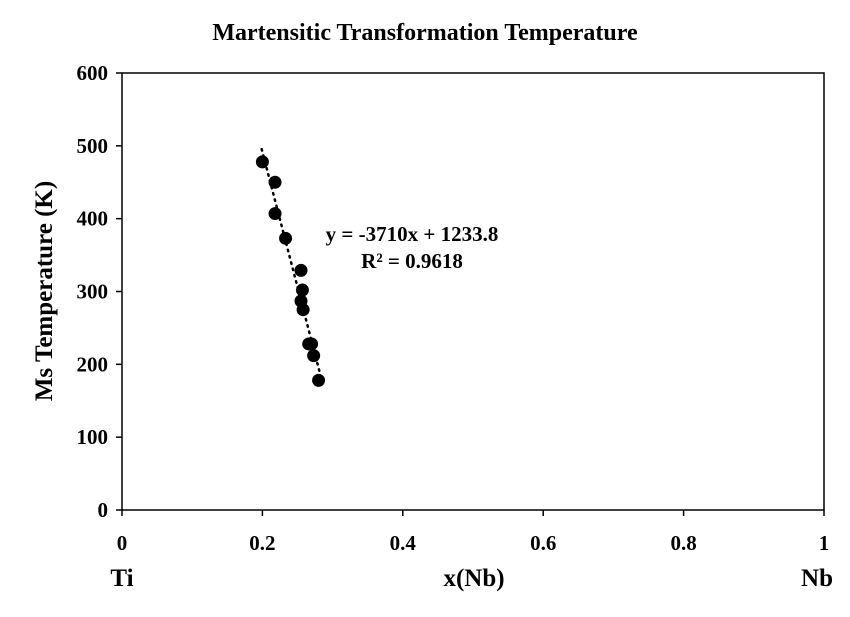  Describe the element at coordinates (44, 291) in the screenshot. I see `y-axis-label: Ms Temperature (K)` at that location.